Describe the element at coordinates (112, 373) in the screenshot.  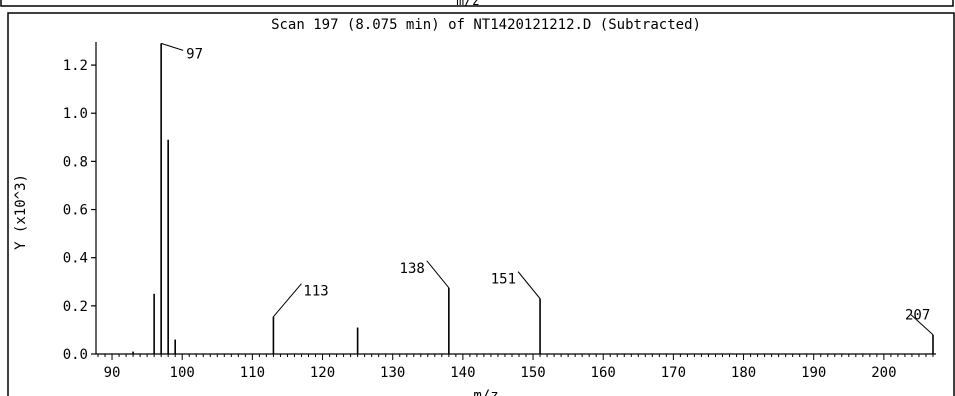
I see `x-tick-label: 90` at that location.